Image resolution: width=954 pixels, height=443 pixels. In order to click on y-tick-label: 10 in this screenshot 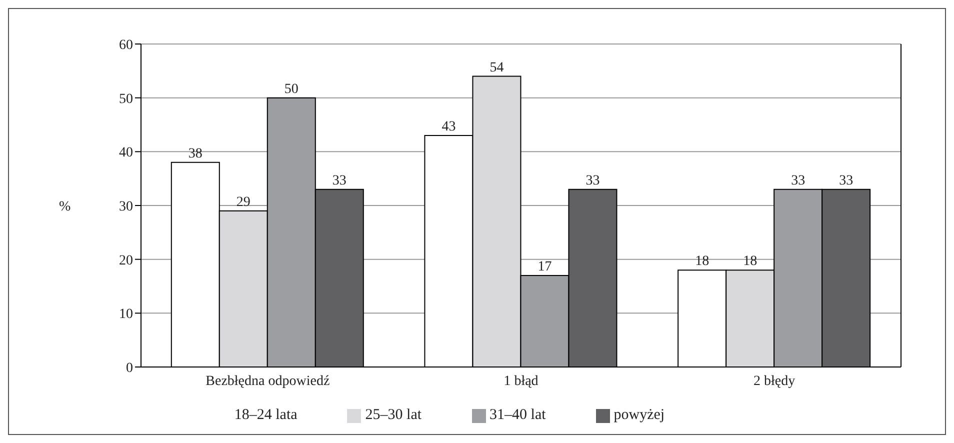, I will do `click(126, 314)`.